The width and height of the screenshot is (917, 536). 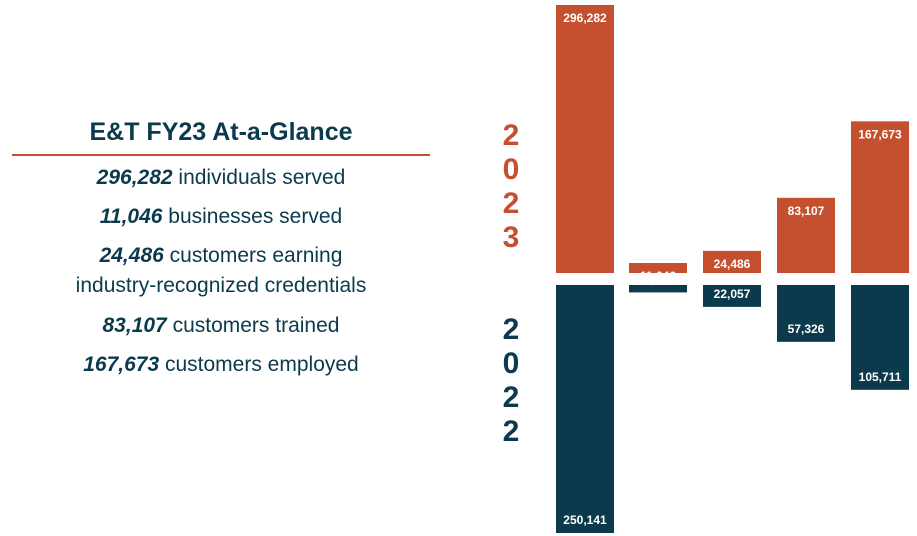 I want to click on stat-customers-trained: 83,107 customers trained, so click(x=221, y=326).